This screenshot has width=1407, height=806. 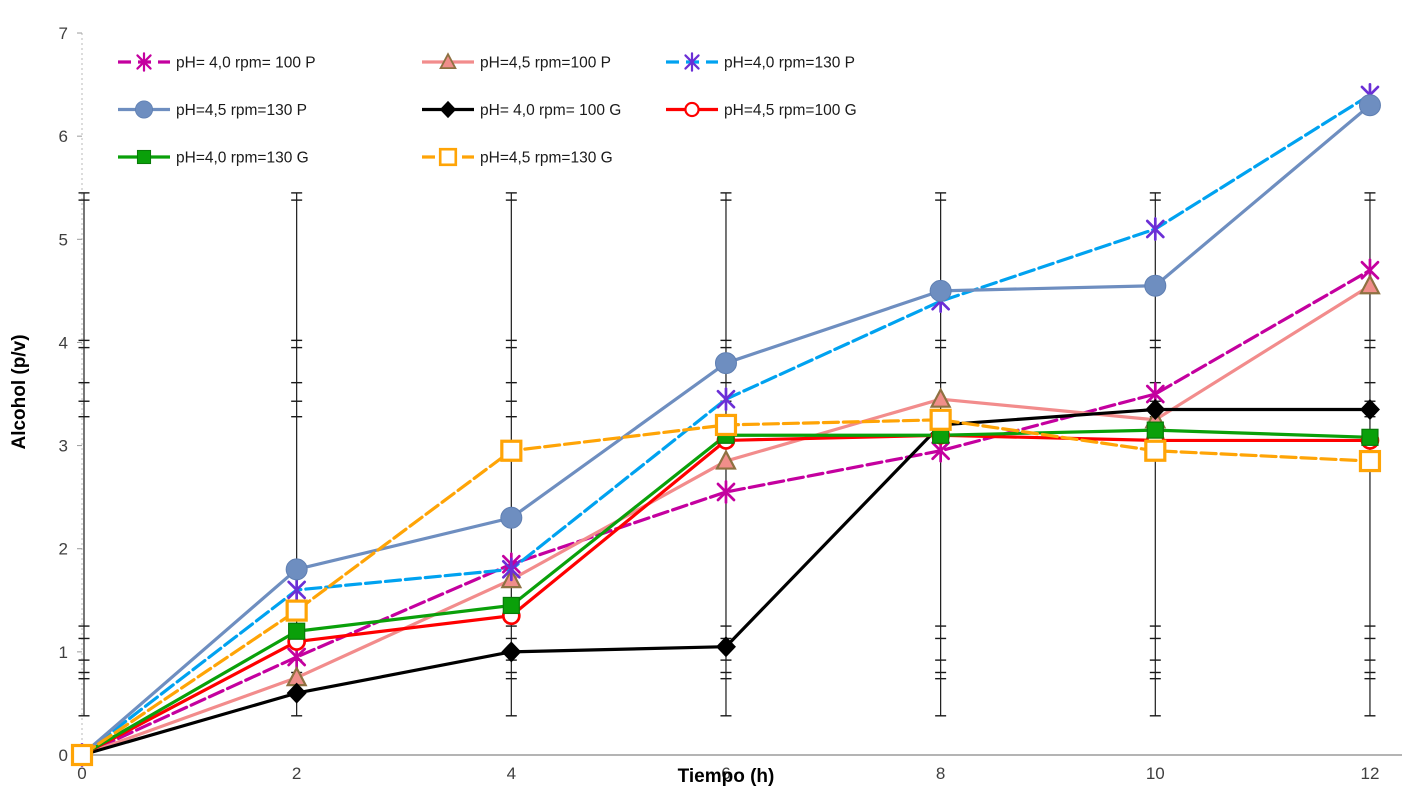 I want to click on legend-label: pH=4,5 rpm=100 P, so click(x=545, y=63).